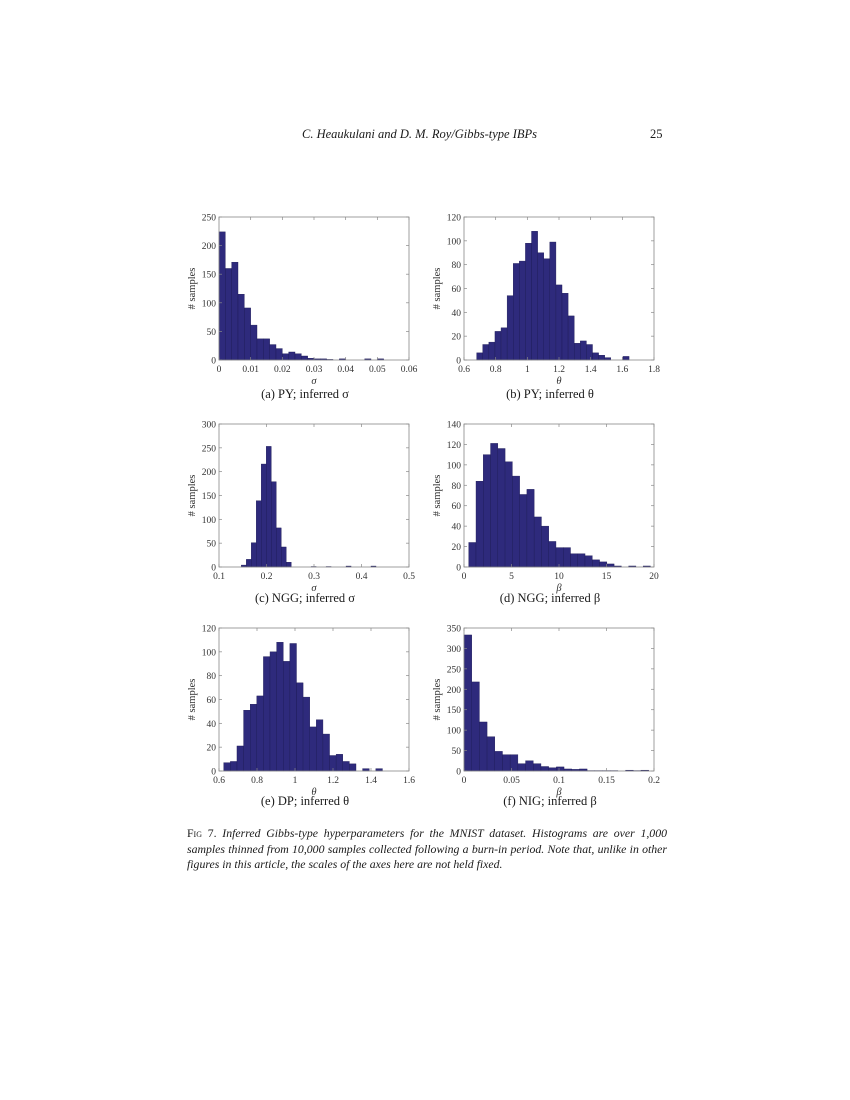 The height and width of the screenshot is (1100, 850). What do you see at coordinates (209, 630) in the screenshot?
I see `y-tick-label: 120` at bounding box center [209, 630].